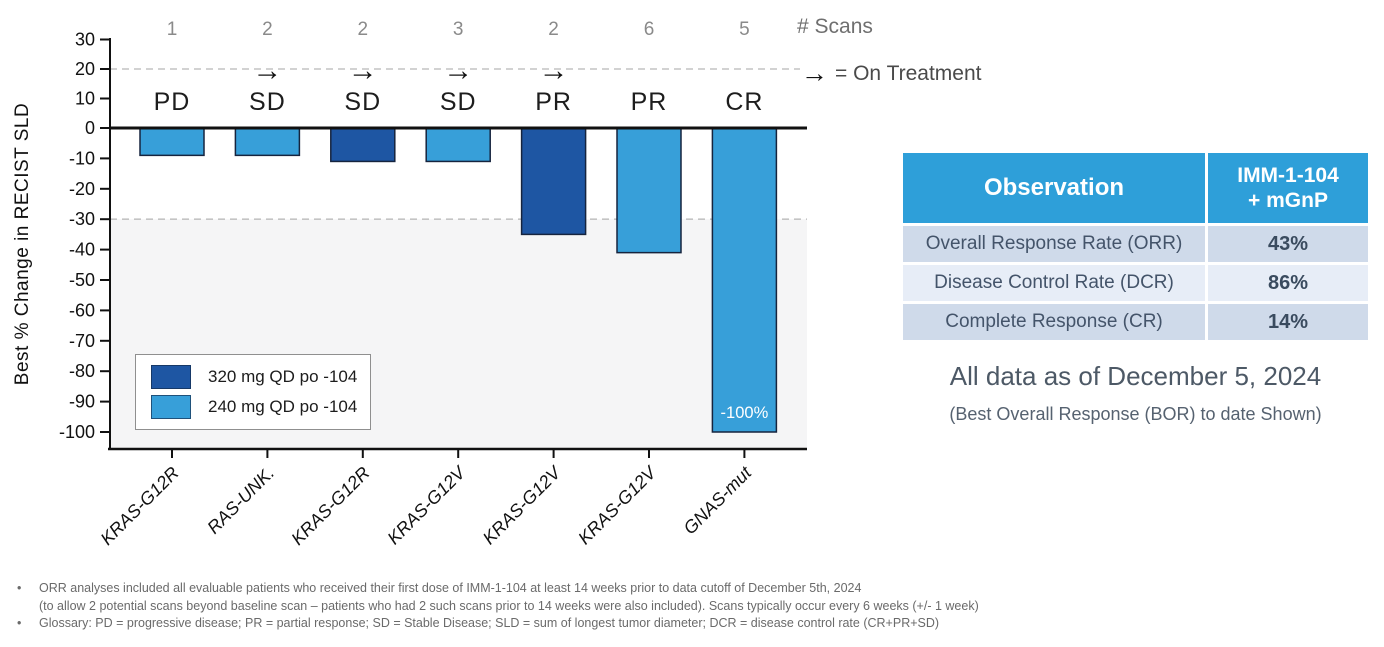  I want to click on response-label: PD, so click(172, 102).